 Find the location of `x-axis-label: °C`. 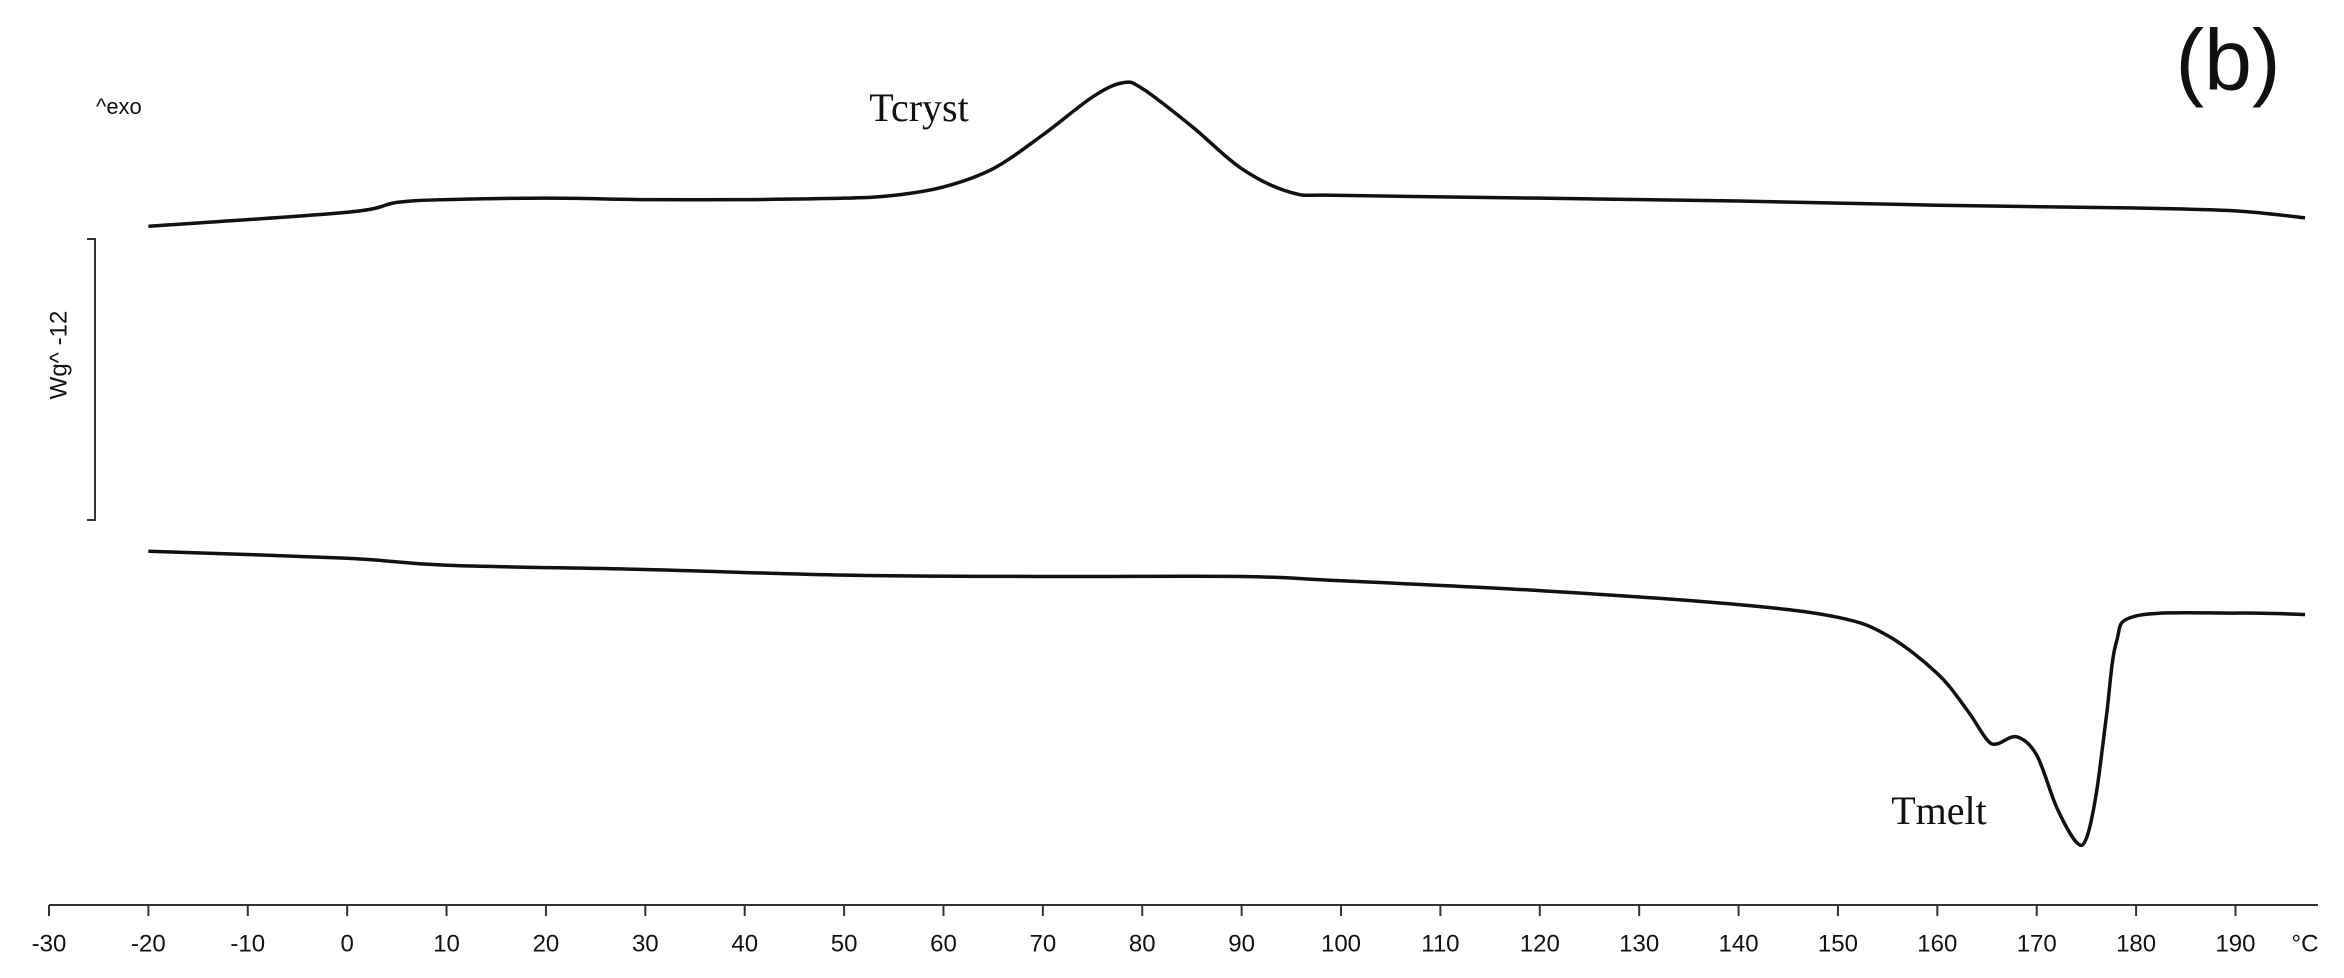

x-axis-label: °C is located at coordinates (2305, 943).